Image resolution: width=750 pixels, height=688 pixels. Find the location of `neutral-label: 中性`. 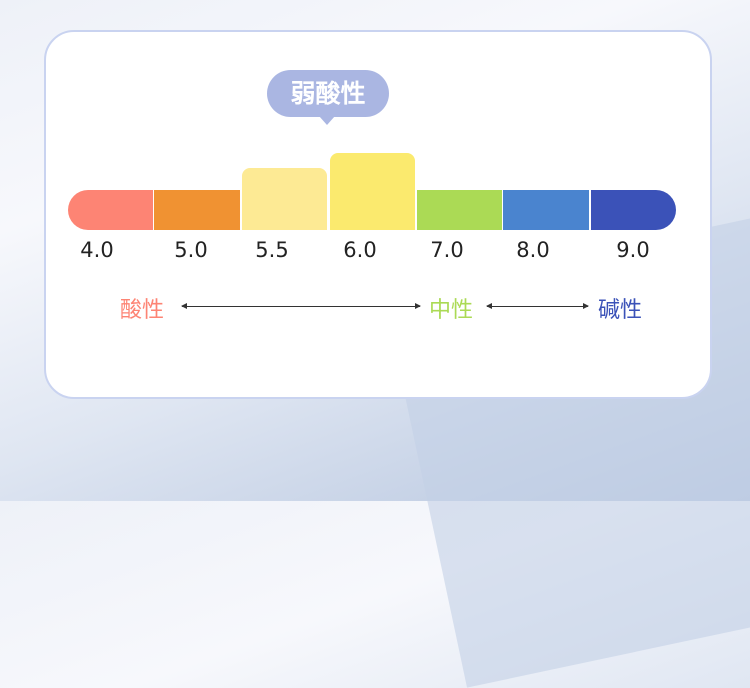

neutral-label: 中性 is located at coordinates (451, 310).